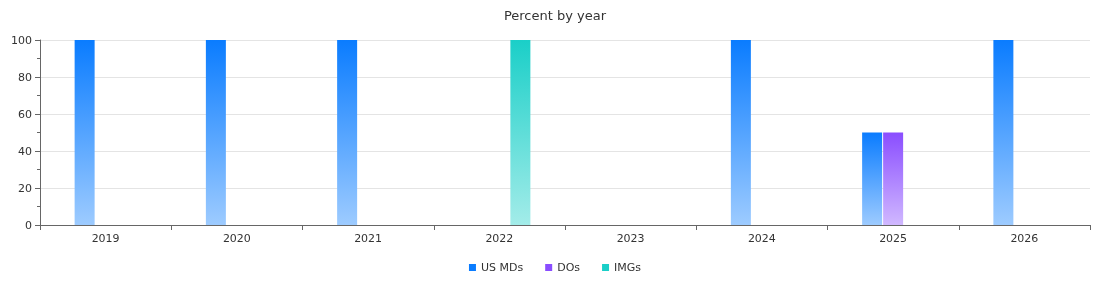  What do you see at coordinates (25, 77) in the screenshot?
I see `y-tick-label: 80` at bounding box center [25, 77].